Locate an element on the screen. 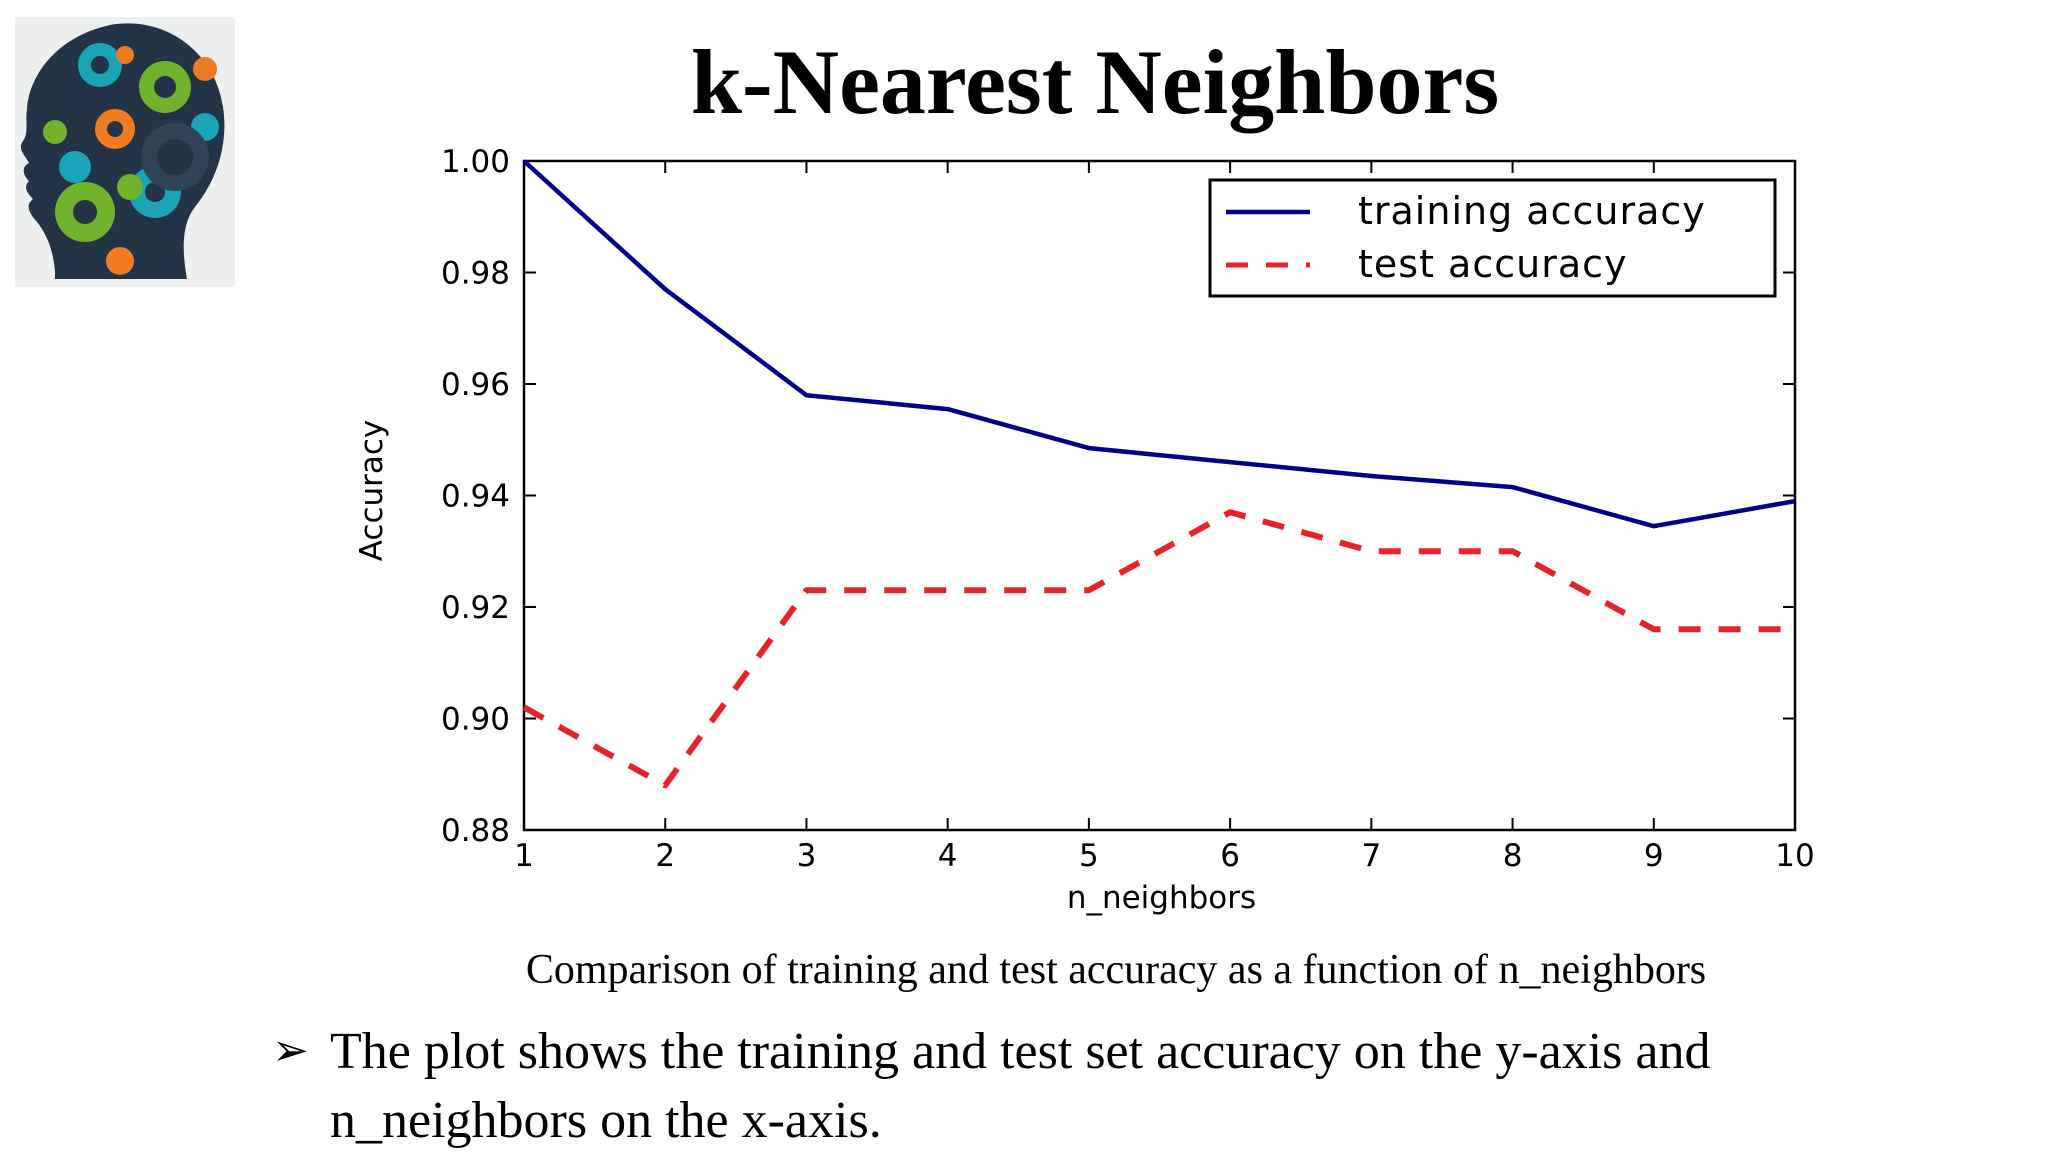  x-tick-label: 4 is located at coordinates (948, 856).